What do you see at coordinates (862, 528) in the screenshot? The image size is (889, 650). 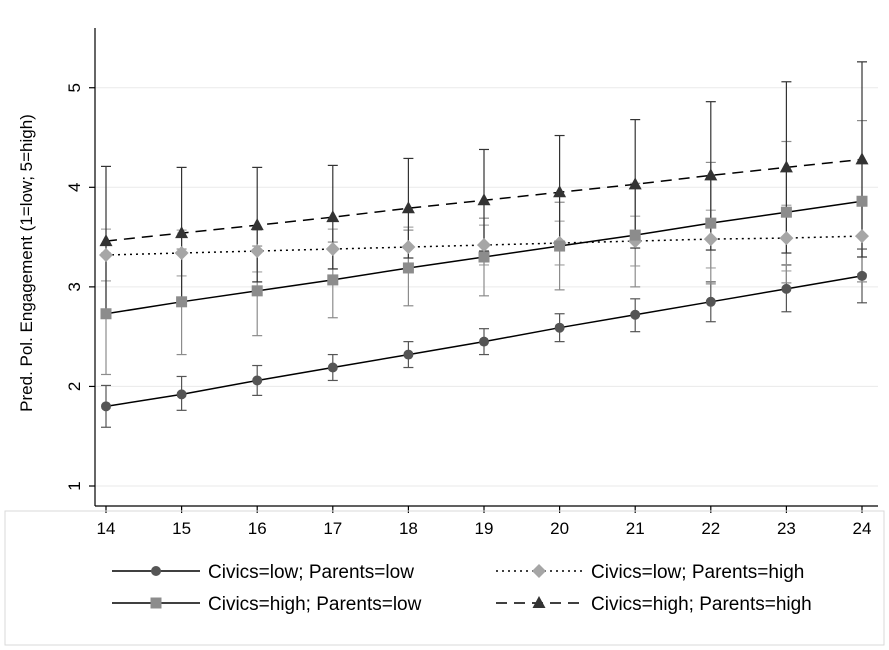 I see `x-tick-label: 24` at bounding box center [862, 528].